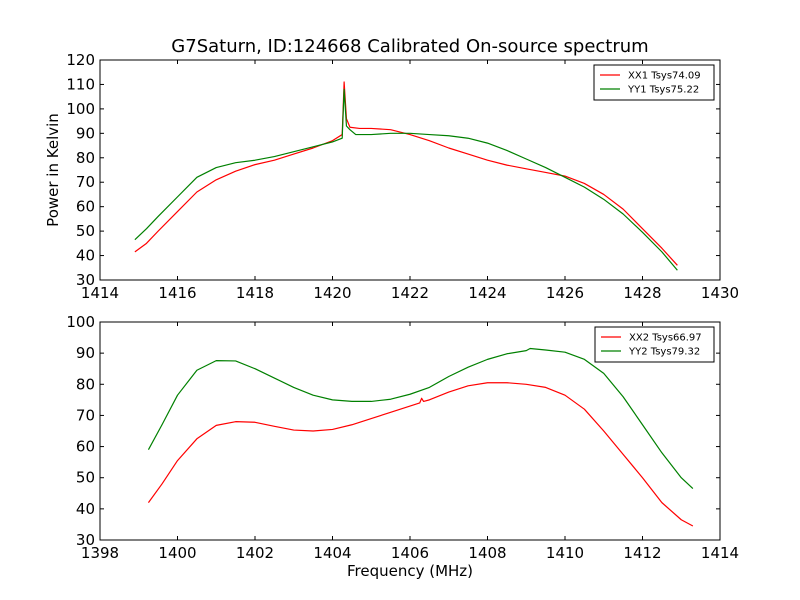  What do you see at coordinates (332, 293) in the screenshot?
I see `x-tick-label: 1420` at bounding box center [332, 293].